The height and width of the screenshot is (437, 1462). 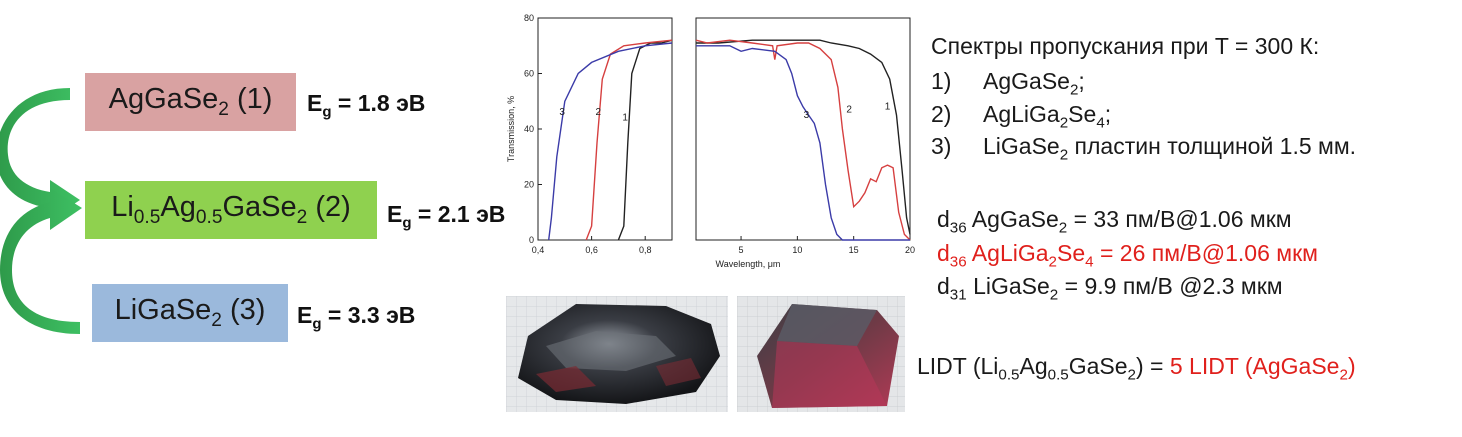 What do you see at coordinates (741, 250) in the screenshot?
I see `x-tick-label: 5` at bounding box center [741, 250].